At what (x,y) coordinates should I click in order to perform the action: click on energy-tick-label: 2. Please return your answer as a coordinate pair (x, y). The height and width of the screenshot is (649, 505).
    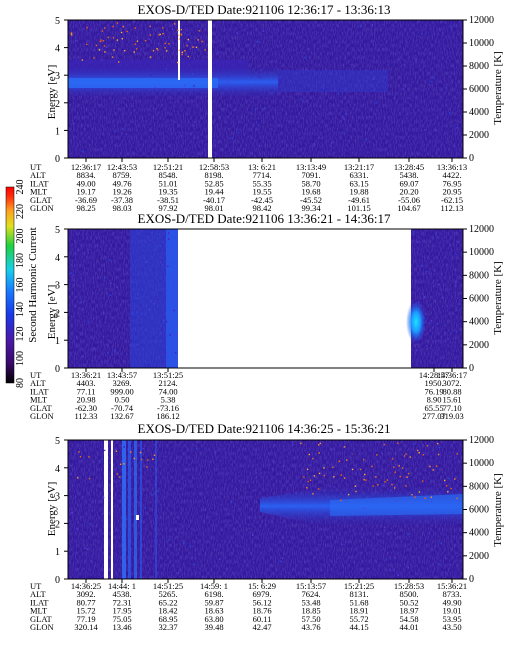
    Looking at the image, I should click on (57, 104).